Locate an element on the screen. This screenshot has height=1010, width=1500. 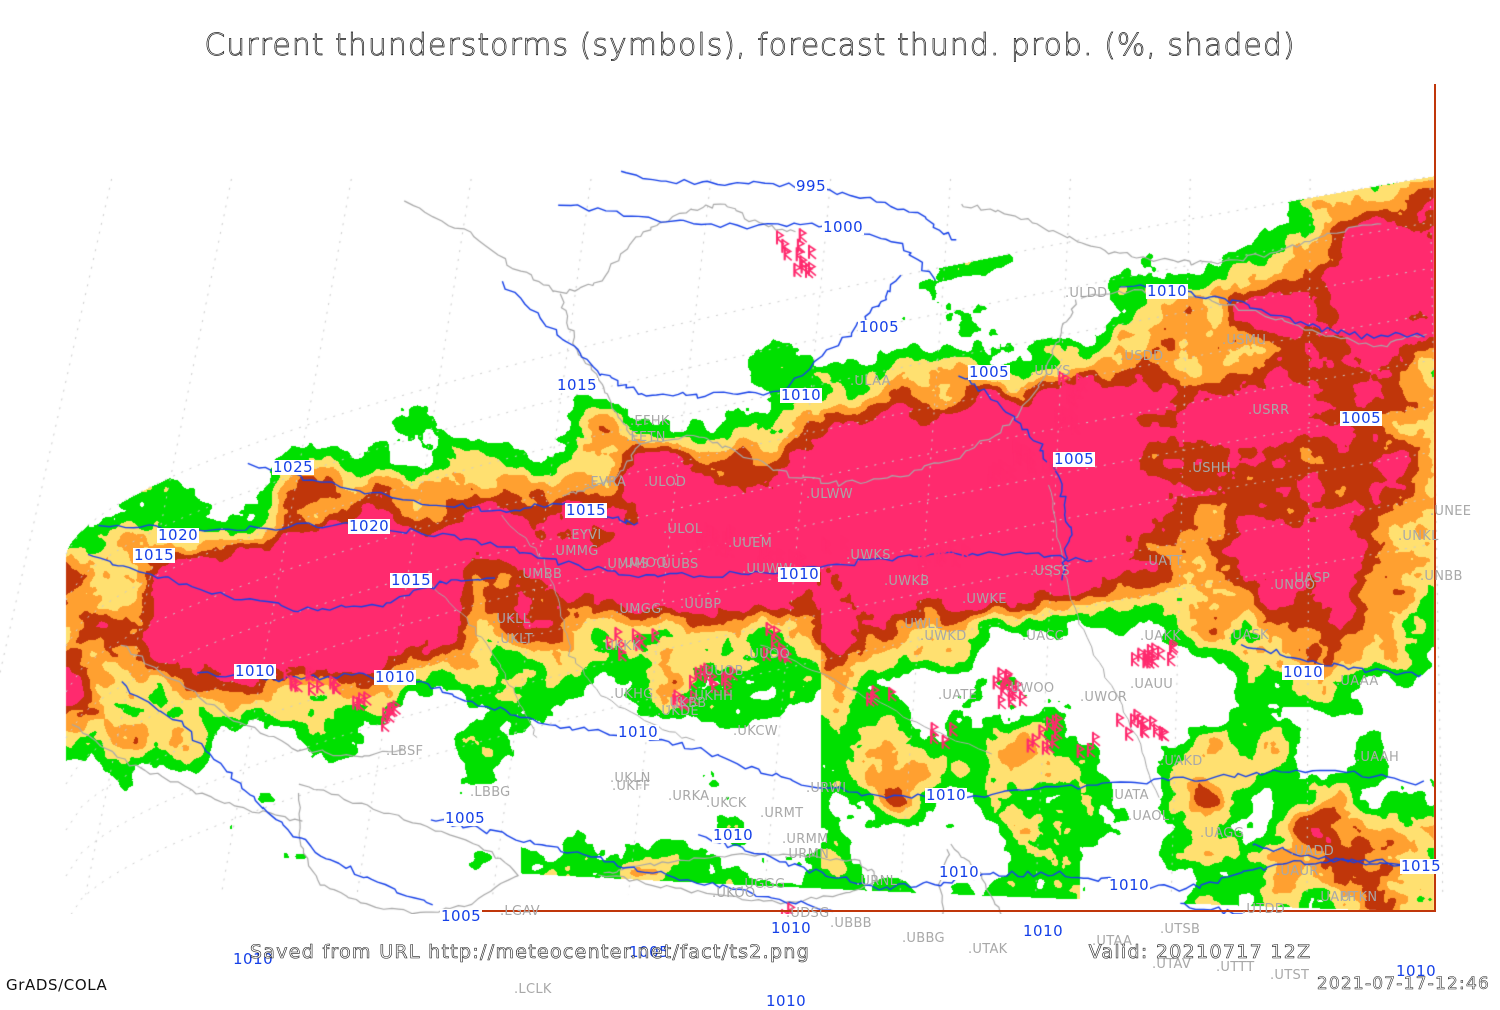
station-label: .UTAV is located at coordinates (1172, 964).